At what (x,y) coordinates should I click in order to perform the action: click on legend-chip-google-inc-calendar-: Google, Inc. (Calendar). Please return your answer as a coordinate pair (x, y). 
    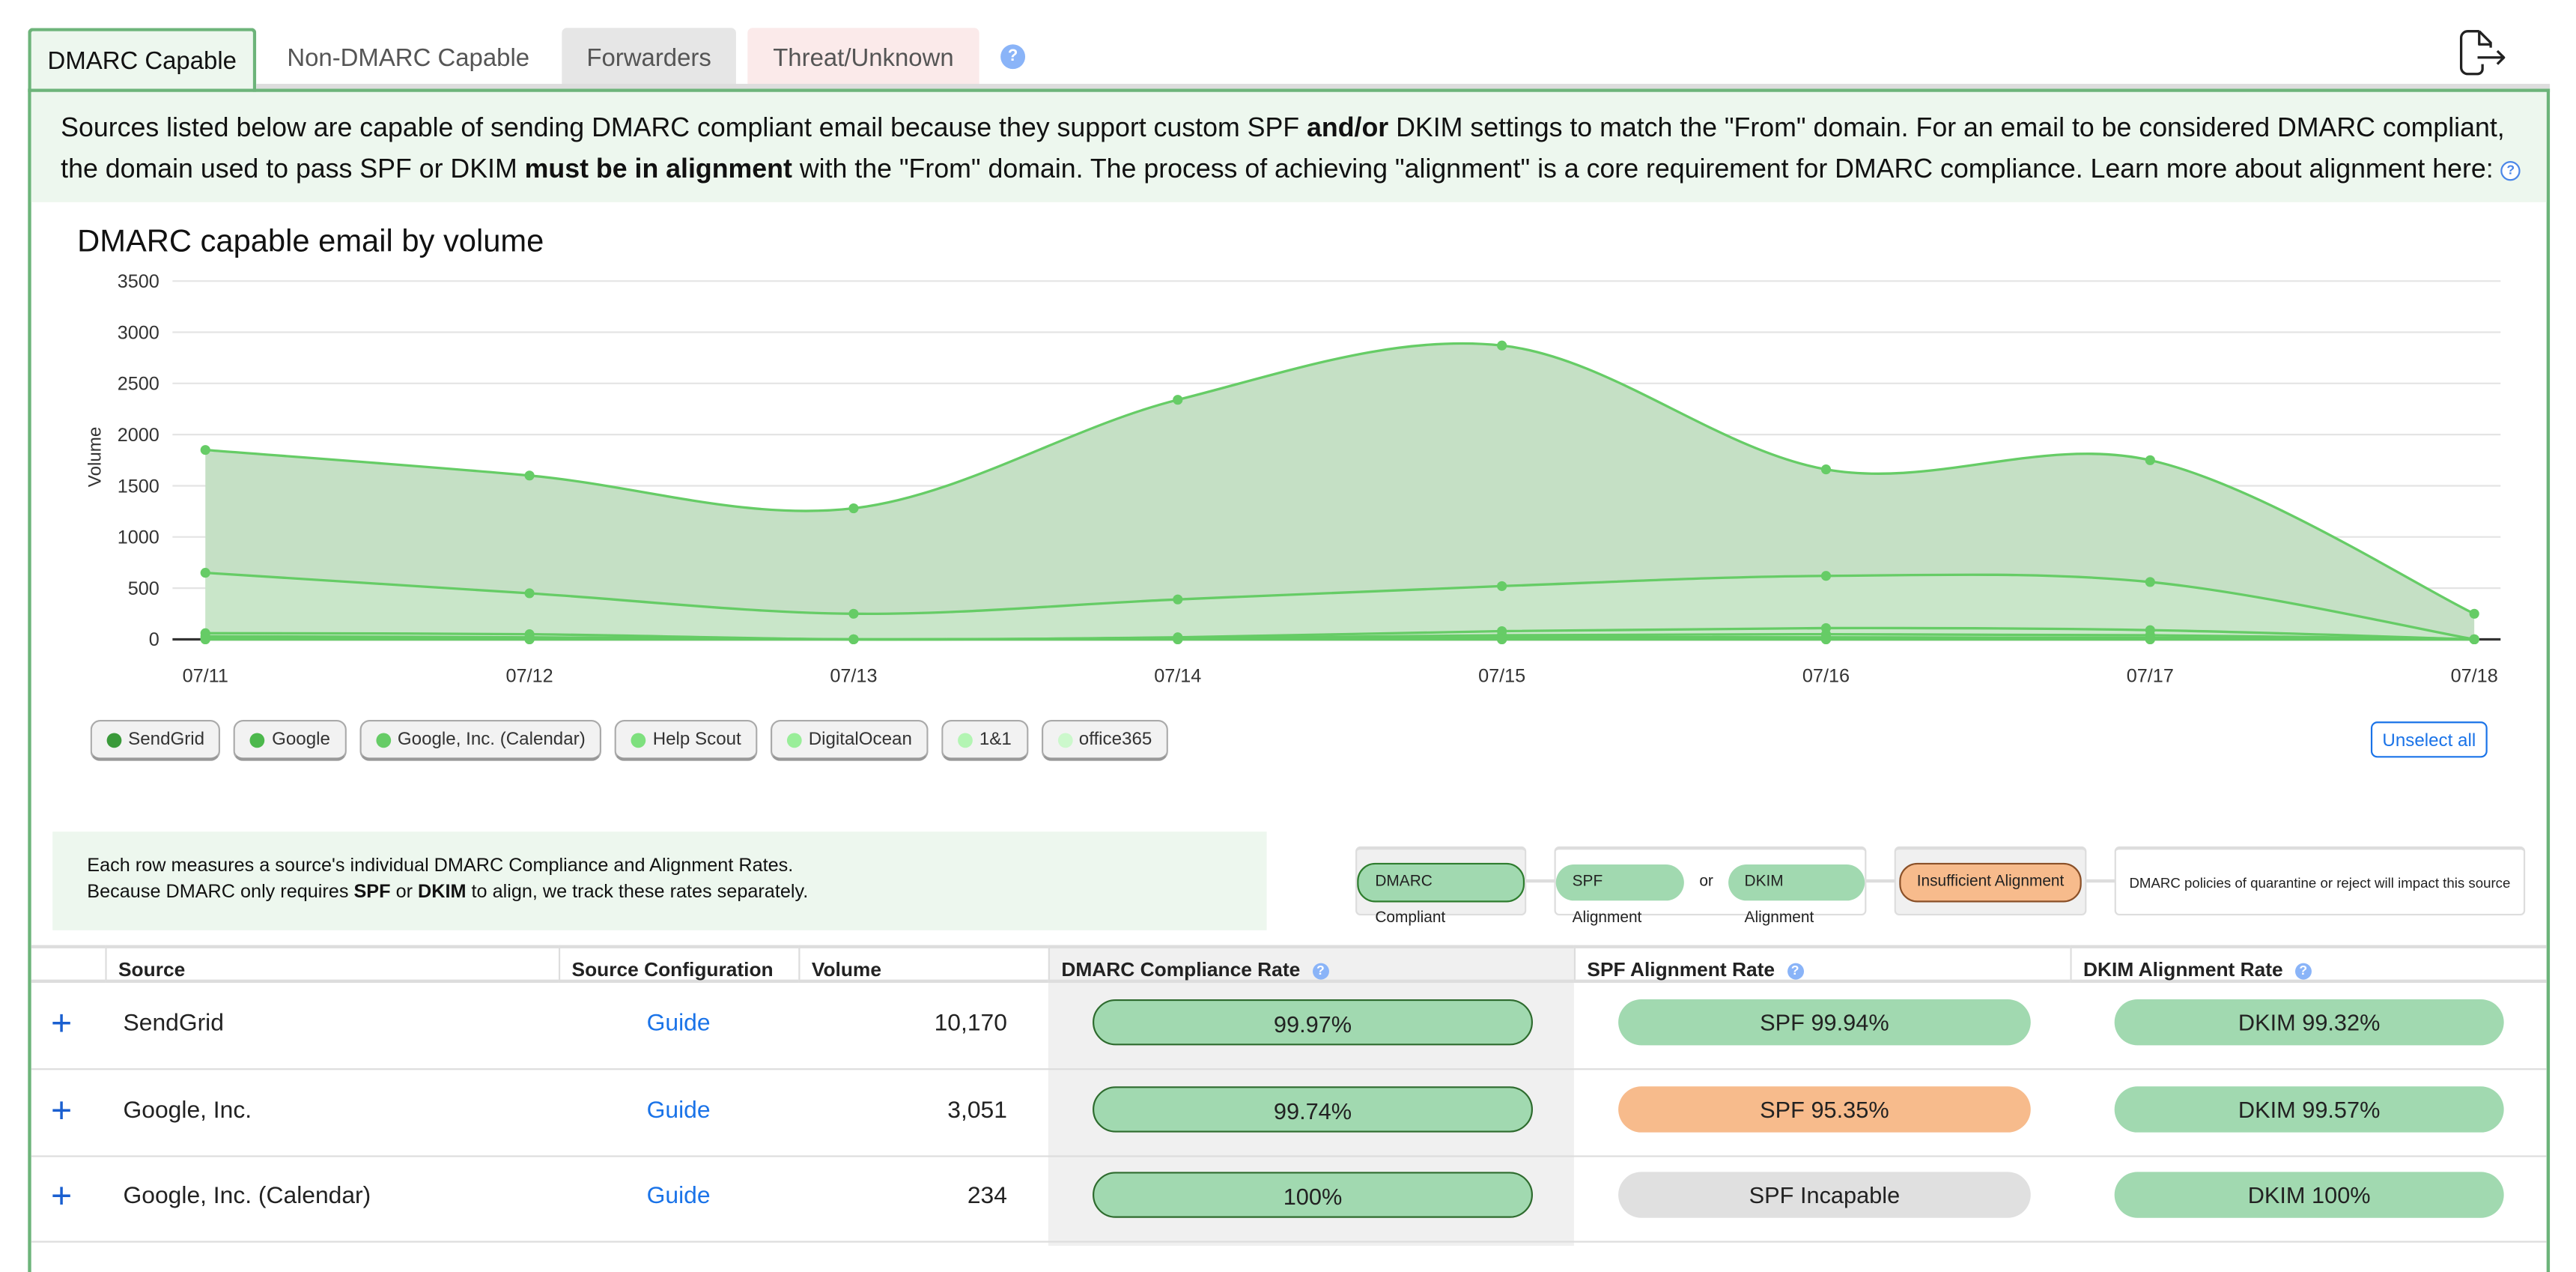
    Looking at the image, I should click on (480, 740).